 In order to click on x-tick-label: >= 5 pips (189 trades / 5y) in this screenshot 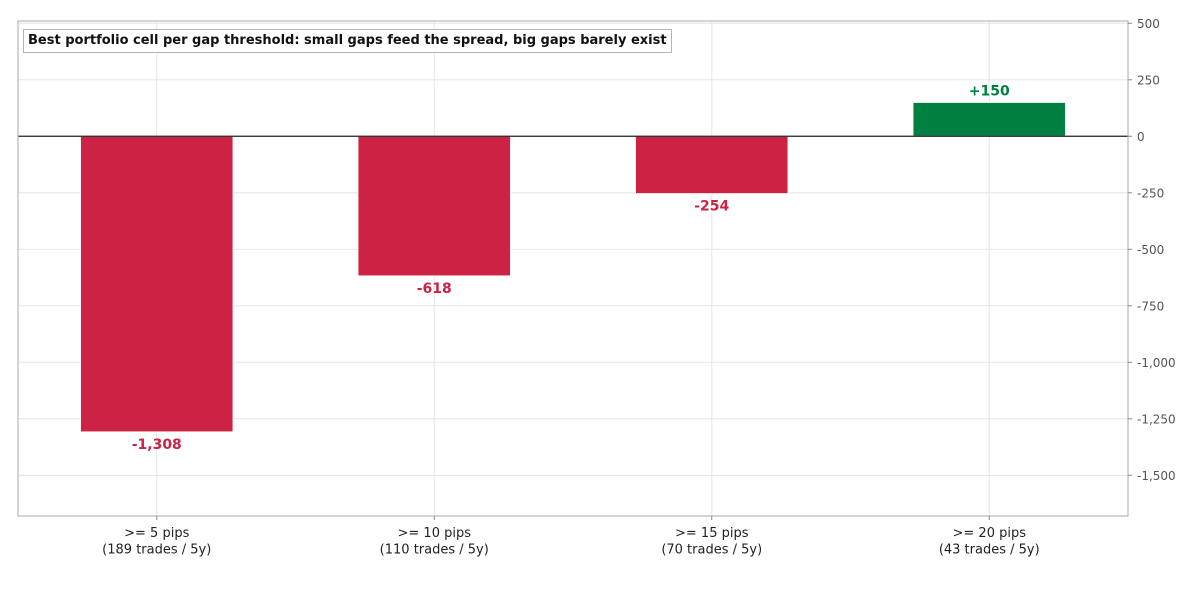, I will do `click(156, 541)`.